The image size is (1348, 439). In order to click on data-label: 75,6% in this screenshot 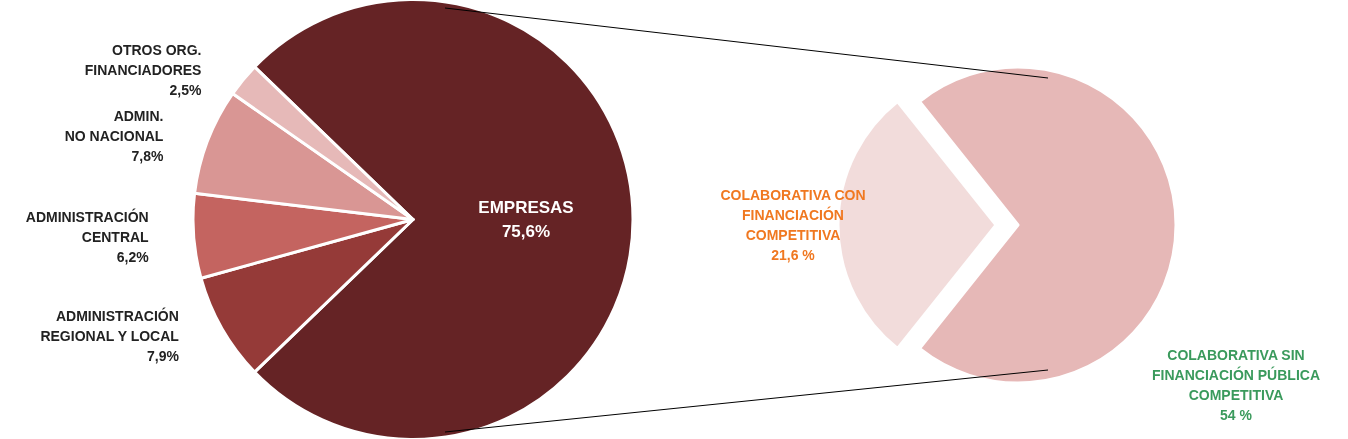, I will do `click(526, 231)`.